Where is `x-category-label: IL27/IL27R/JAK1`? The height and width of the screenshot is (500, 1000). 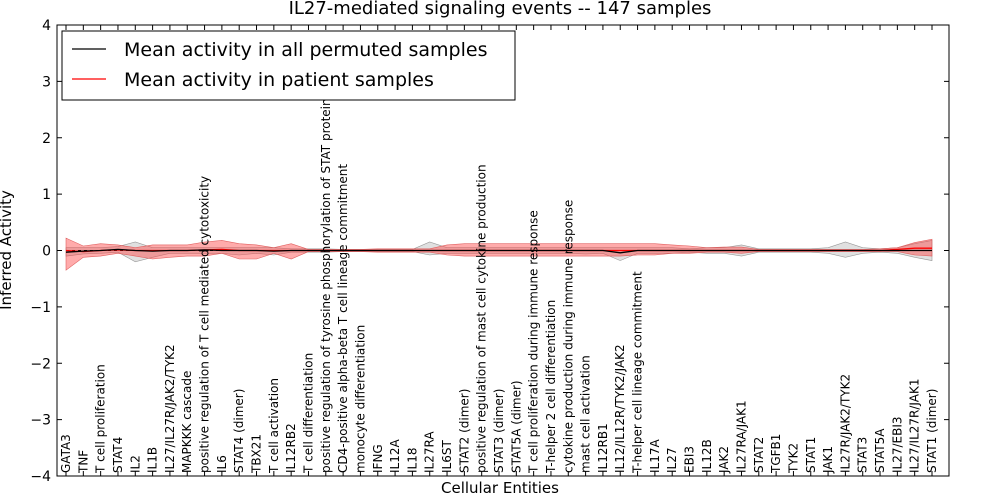 x-category-label: IL27/IL27R/JAK1 is located at coordinates (915, 426).